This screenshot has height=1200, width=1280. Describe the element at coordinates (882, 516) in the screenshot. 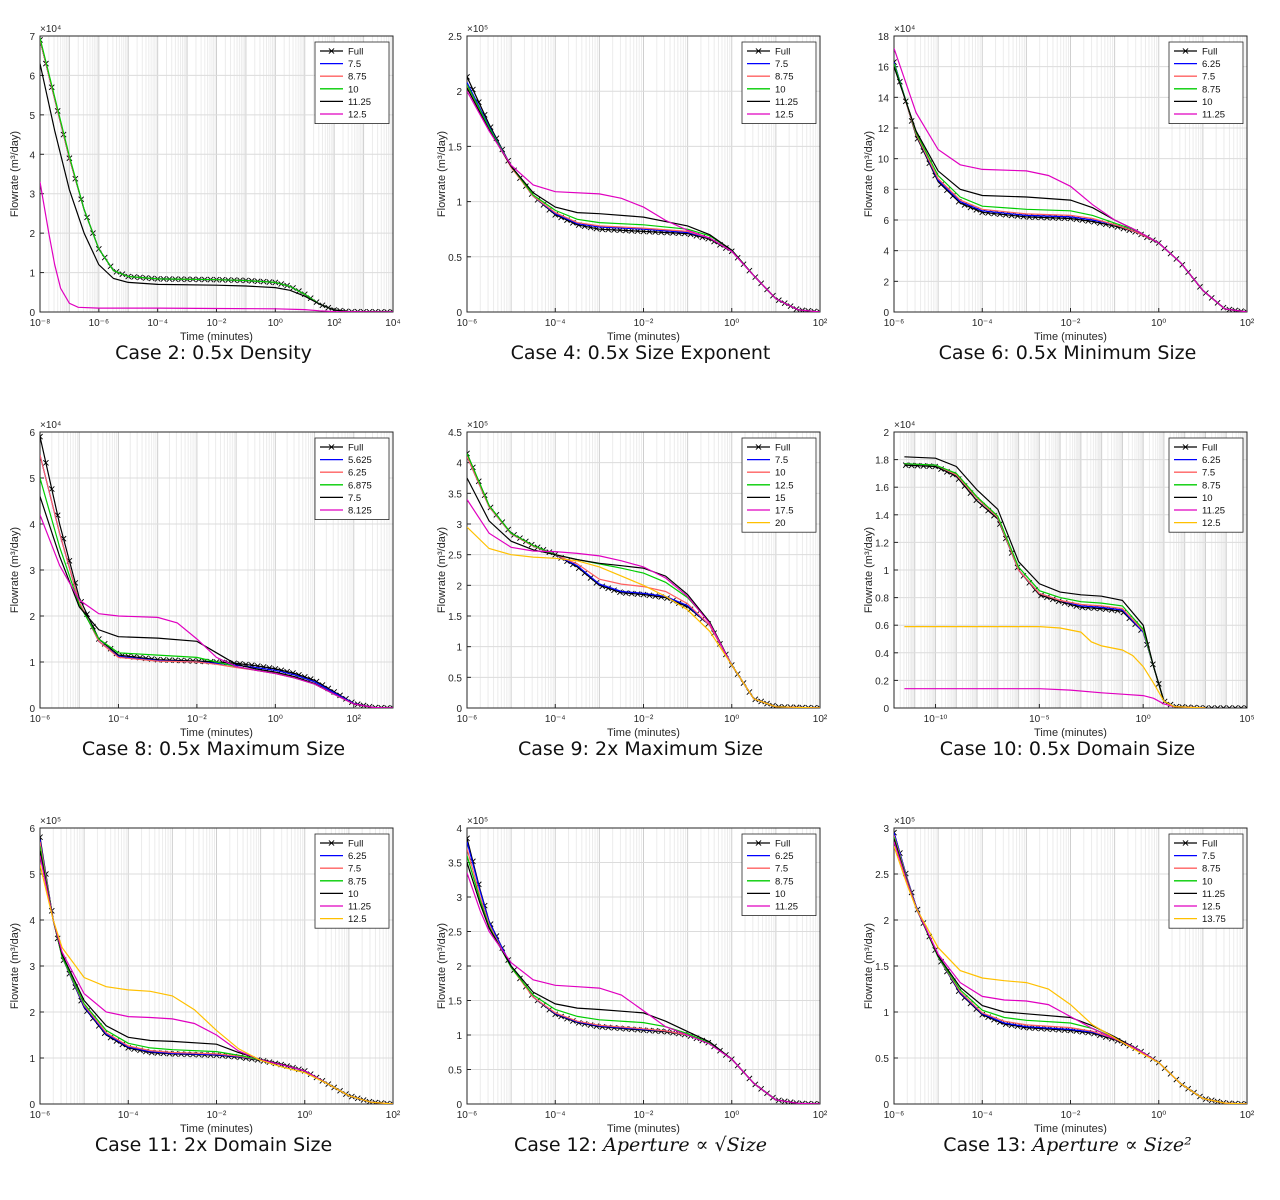

I see `y-tick-label: 1.4` at that location.